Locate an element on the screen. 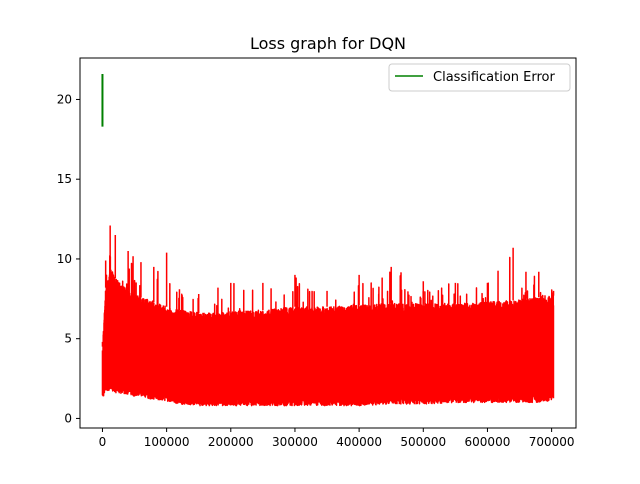 The height and width of the screenshot is (484, 640). legend: Classification Error is located at coordinates (479, 77).